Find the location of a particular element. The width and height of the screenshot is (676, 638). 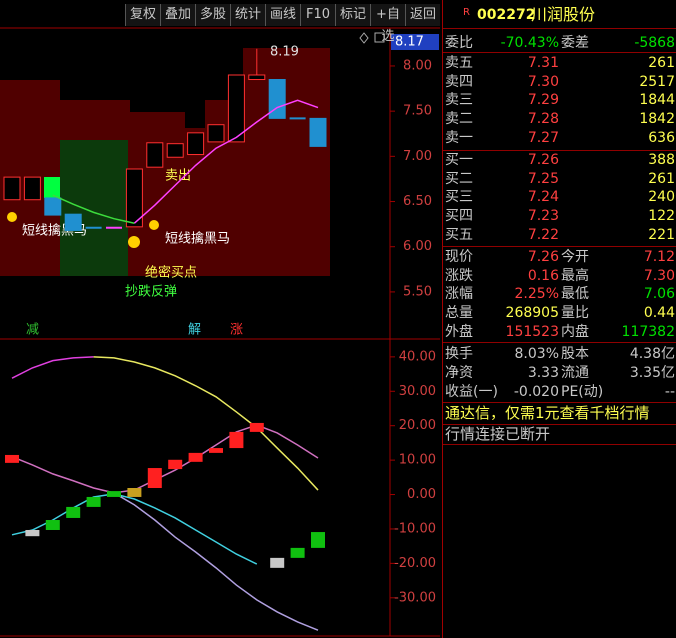

quote-cell: 8.03% is located at coordinates (536, 354).